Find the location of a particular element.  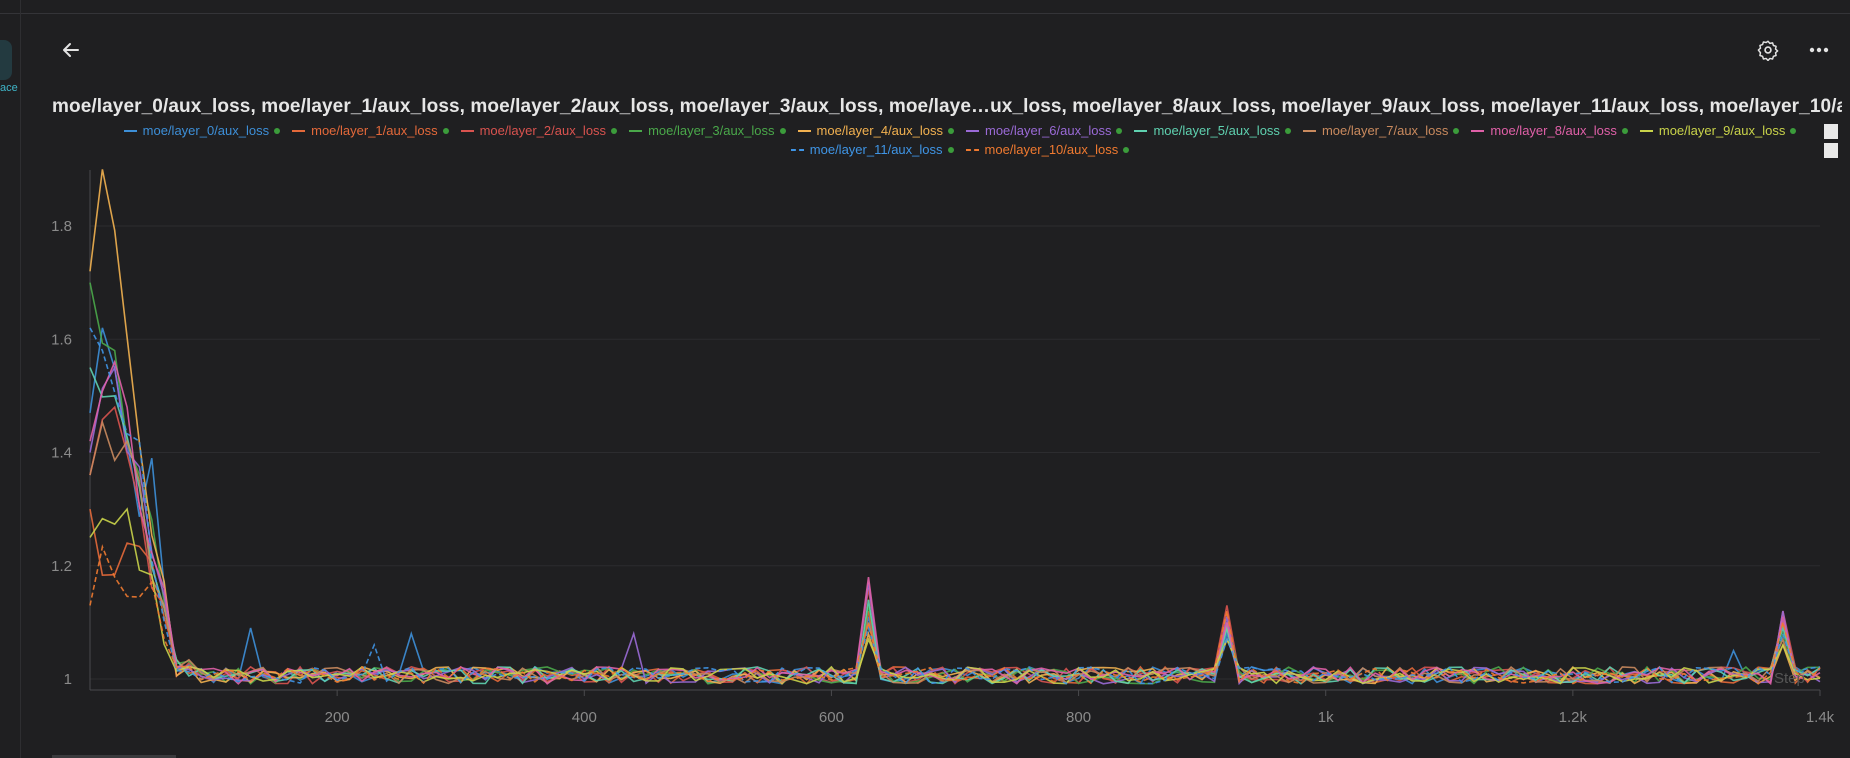

legend-item: moe/layer_3/aux_loss is located at coordinates (707, 130).